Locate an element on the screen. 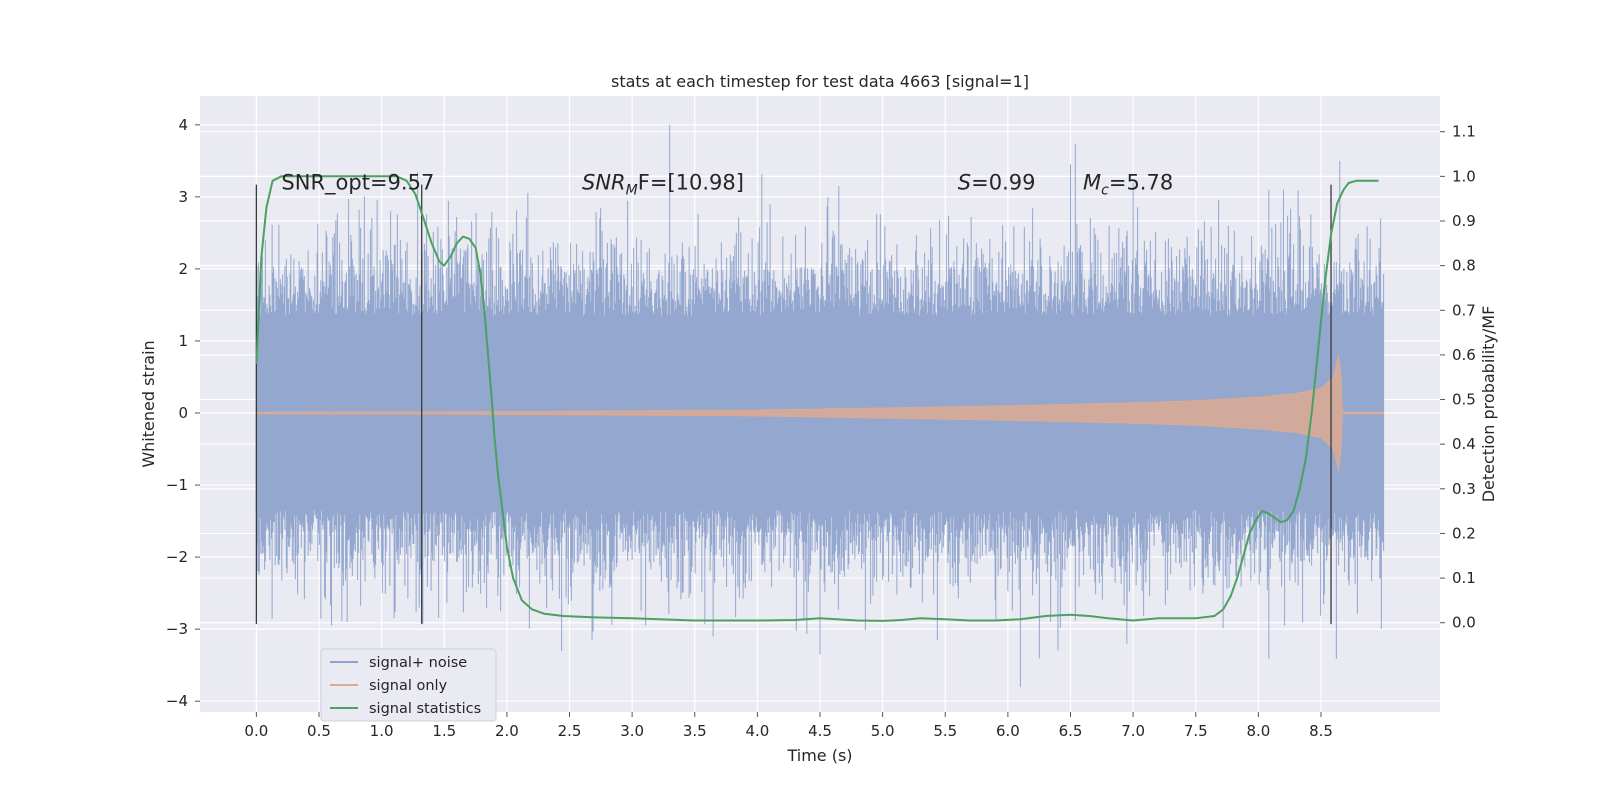 Image resolution: width=1600 pixels, height=800 pixels. x-tick-label: 2.5 is located at coordinates (570, 731).